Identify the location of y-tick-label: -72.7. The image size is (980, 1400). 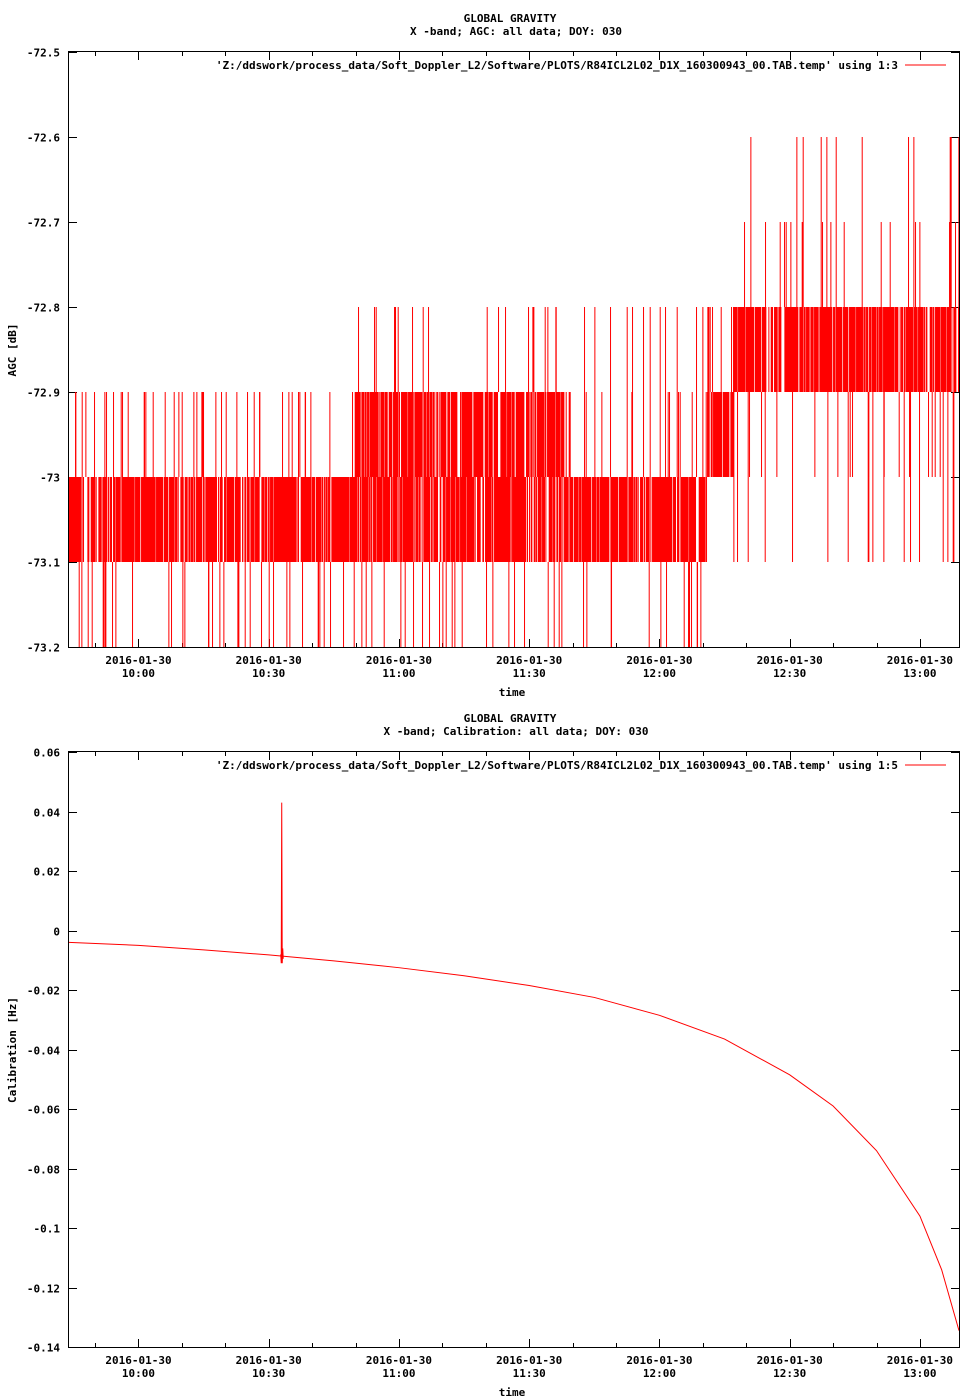
(43, 223).